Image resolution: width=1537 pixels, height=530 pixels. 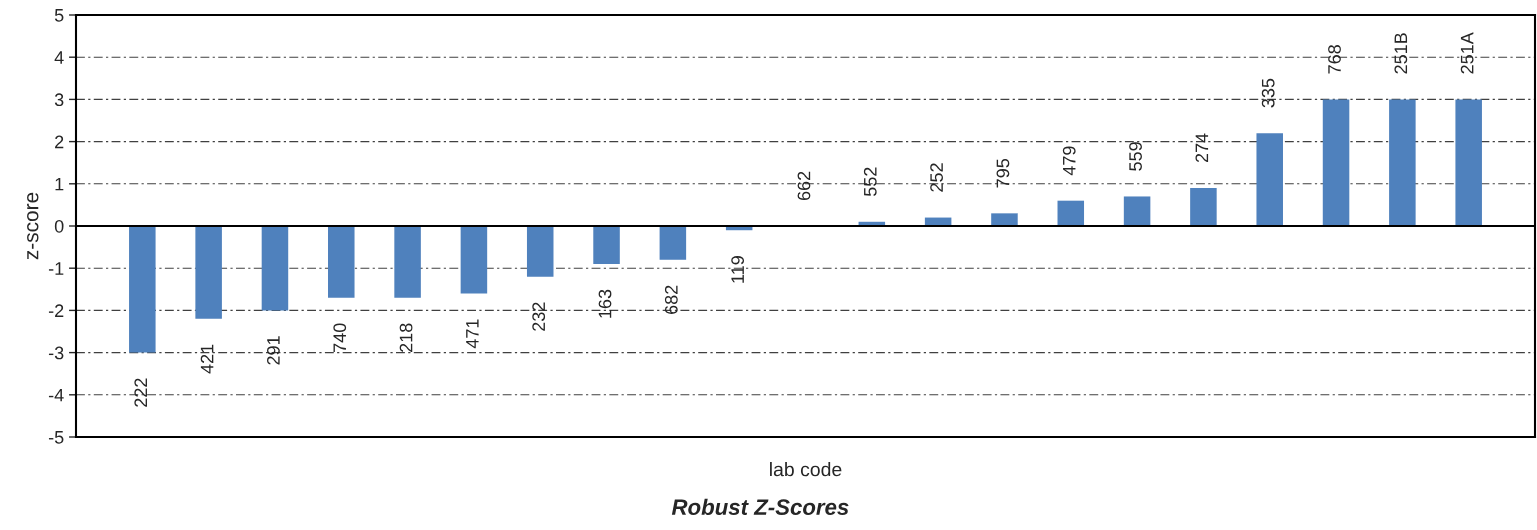 I want to click on x-tick-label: 222, so click(x=140, y=392).